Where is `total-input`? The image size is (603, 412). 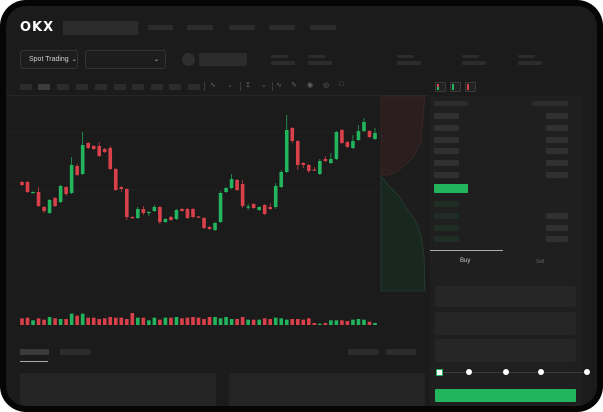 total-input is located at coordinates (505, 350).